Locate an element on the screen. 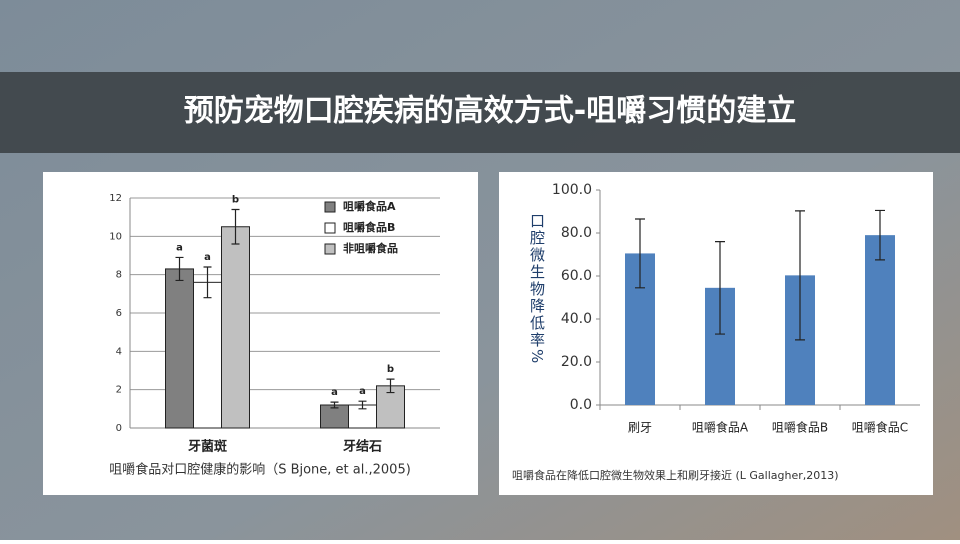 This screenshot has width=960, height=544. x-tick-label: 牙菌斑 is located at coordinates (207, 447).